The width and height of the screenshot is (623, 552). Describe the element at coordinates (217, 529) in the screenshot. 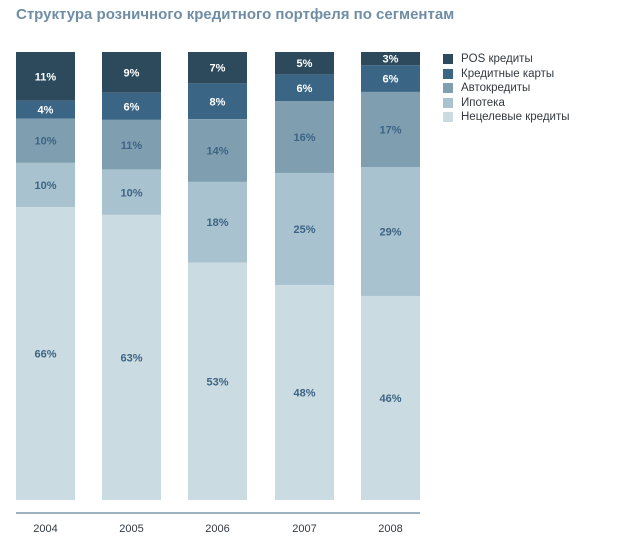

I see `x-tick-label: 2006` at that location.